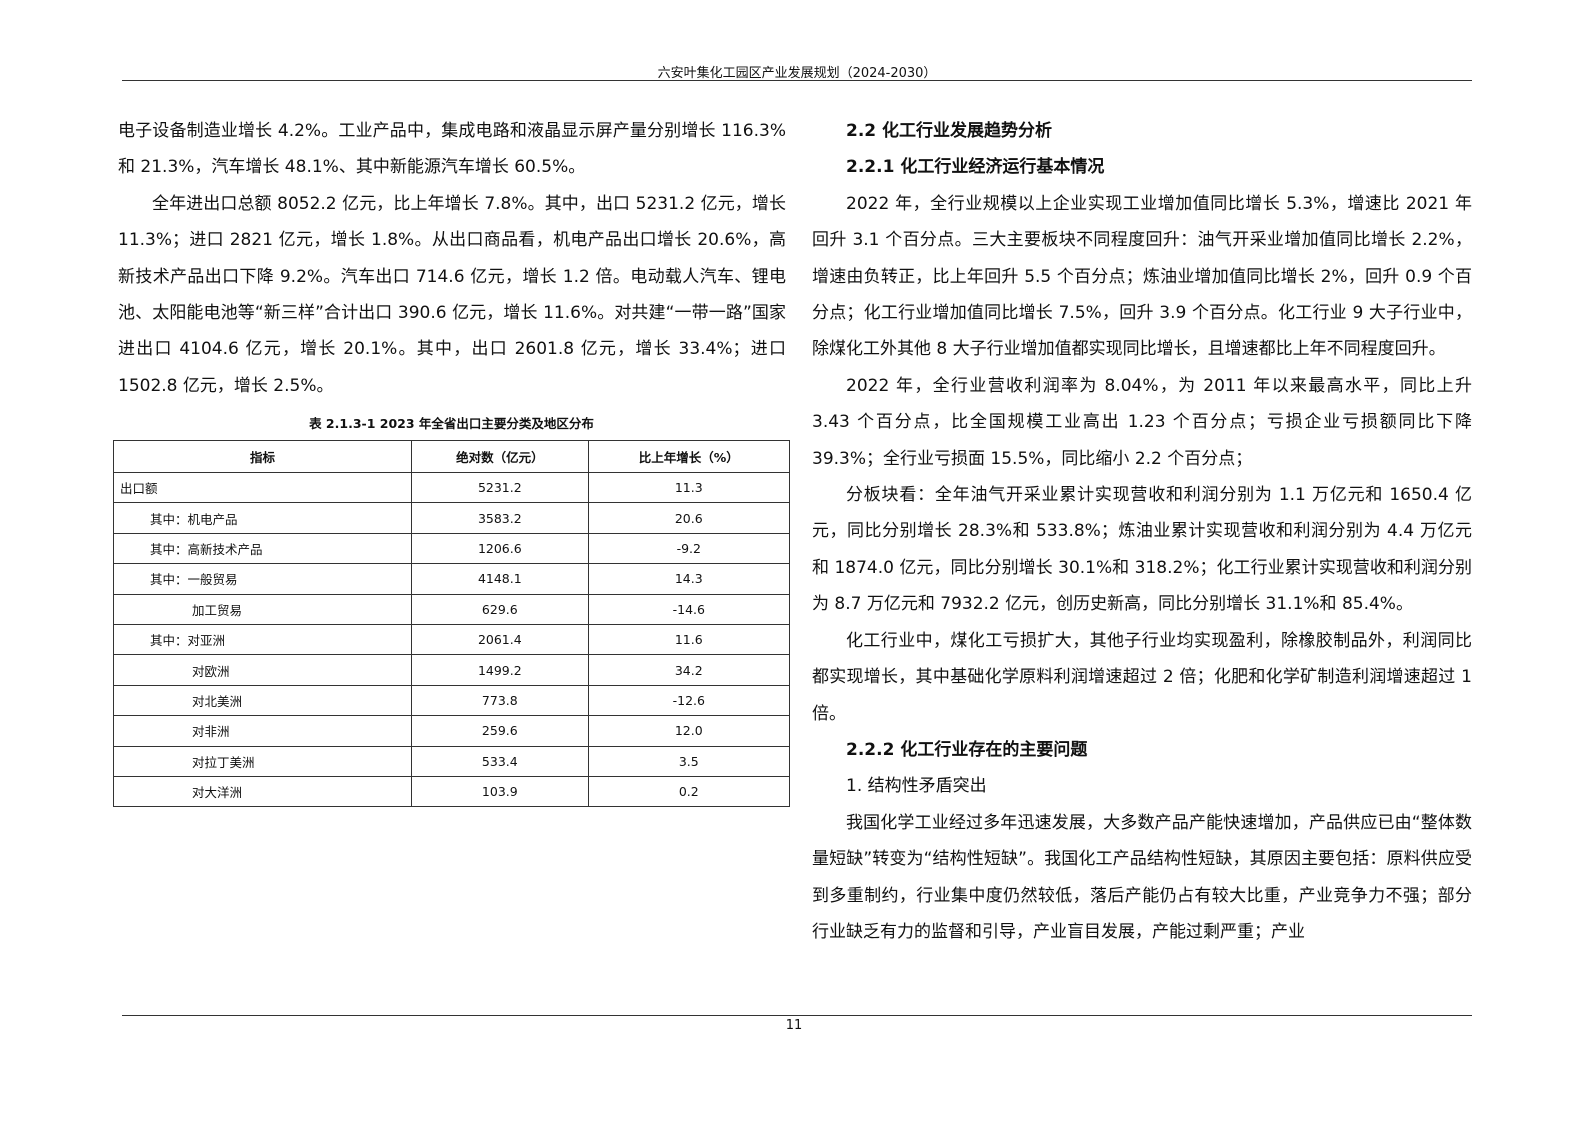 This screenshot has height=1122, width=1588. What do you see at coordinates (689, 670) in the screenshot?
I see `table-cell: 34.2` at bounding box center [689, 670].